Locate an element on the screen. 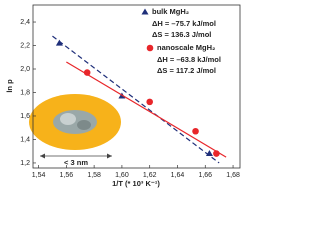  y-axis-label: ln p is located at coordinates (9, 86).